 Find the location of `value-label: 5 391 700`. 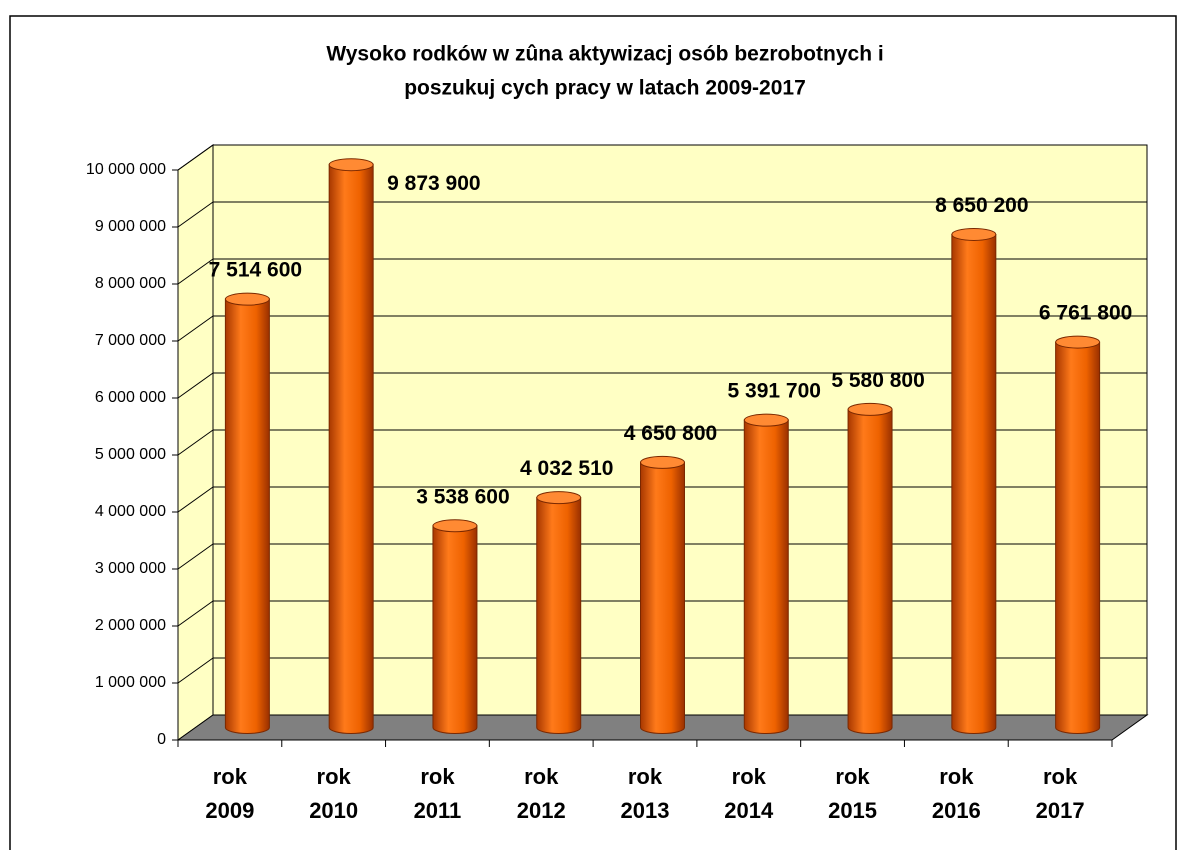

value-label: 5 391 700 is located at coordinates (774, 391).